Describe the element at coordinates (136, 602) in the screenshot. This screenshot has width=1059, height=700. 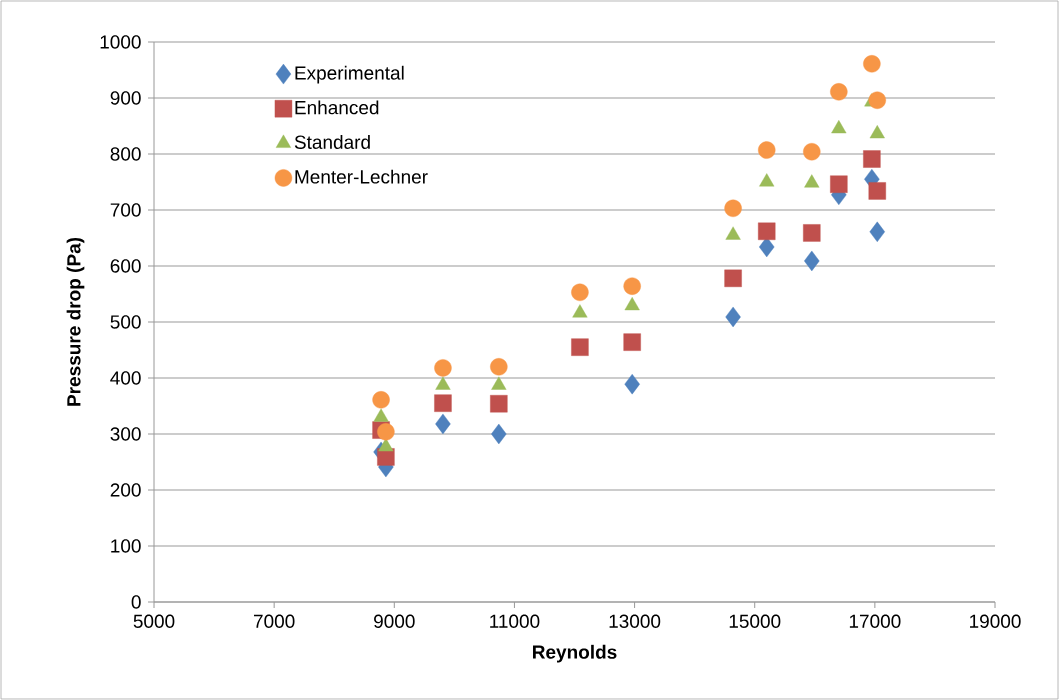
I see `y-tick-label: 0` at that location.